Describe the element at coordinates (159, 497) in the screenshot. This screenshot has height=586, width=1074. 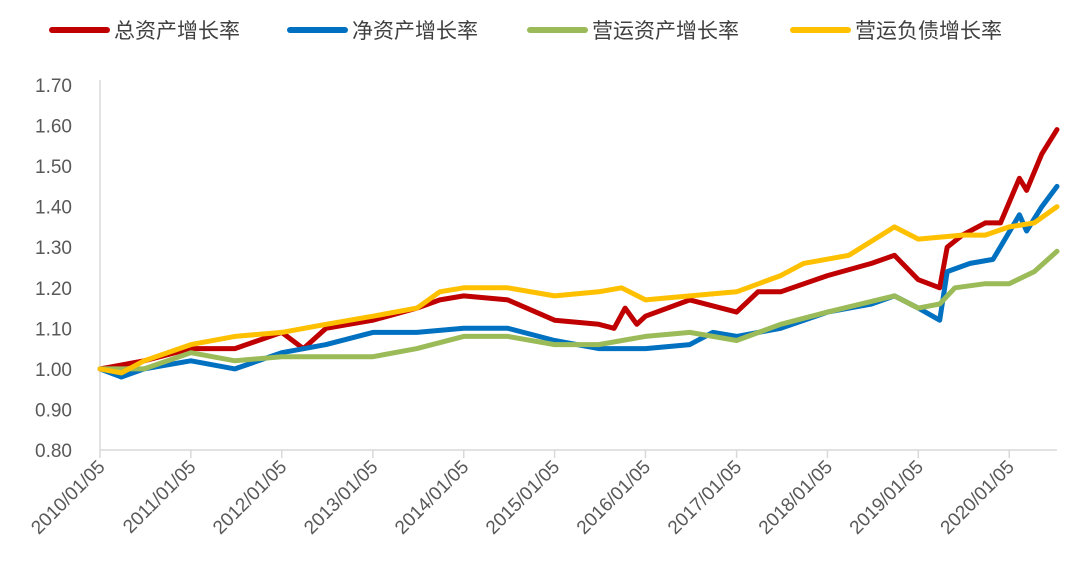
I see `x-tick-label: 2011/01/05` at that location.